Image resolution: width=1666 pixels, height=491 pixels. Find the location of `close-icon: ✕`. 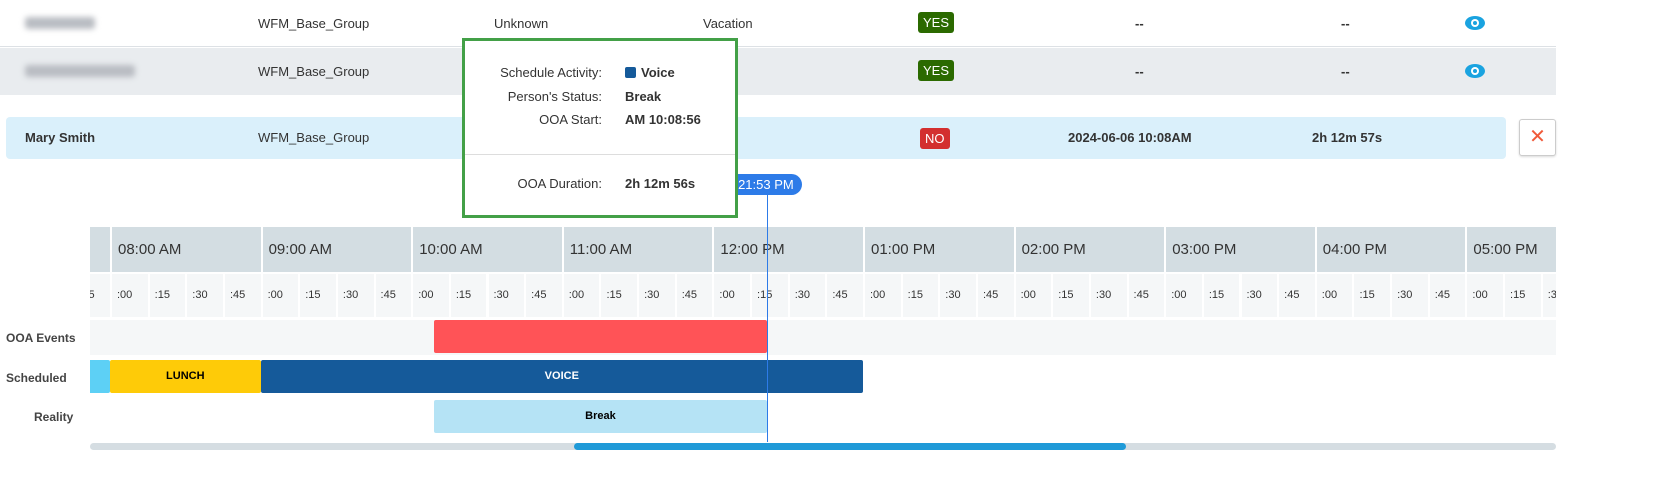

close-icon: ✕ is located at coordinates (1537, 137).